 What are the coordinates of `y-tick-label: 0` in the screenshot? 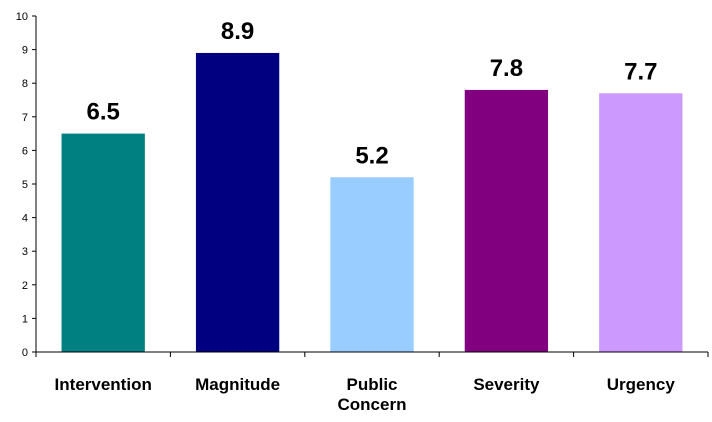 It's located at (25, 353).